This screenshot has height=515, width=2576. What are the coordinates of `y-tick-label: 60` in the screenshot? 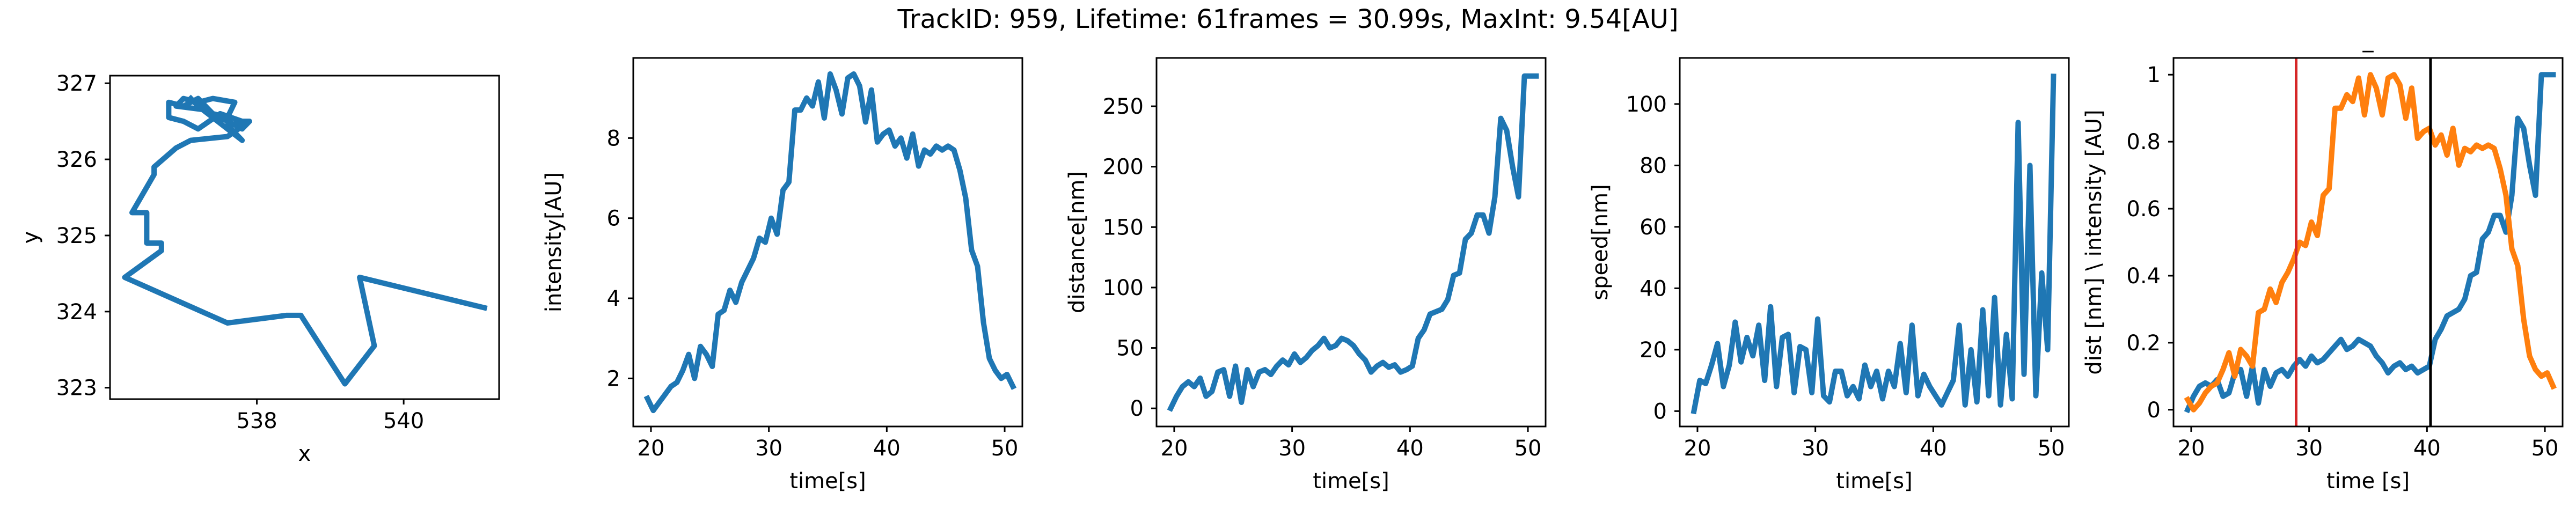 It's located at (1653, 228).